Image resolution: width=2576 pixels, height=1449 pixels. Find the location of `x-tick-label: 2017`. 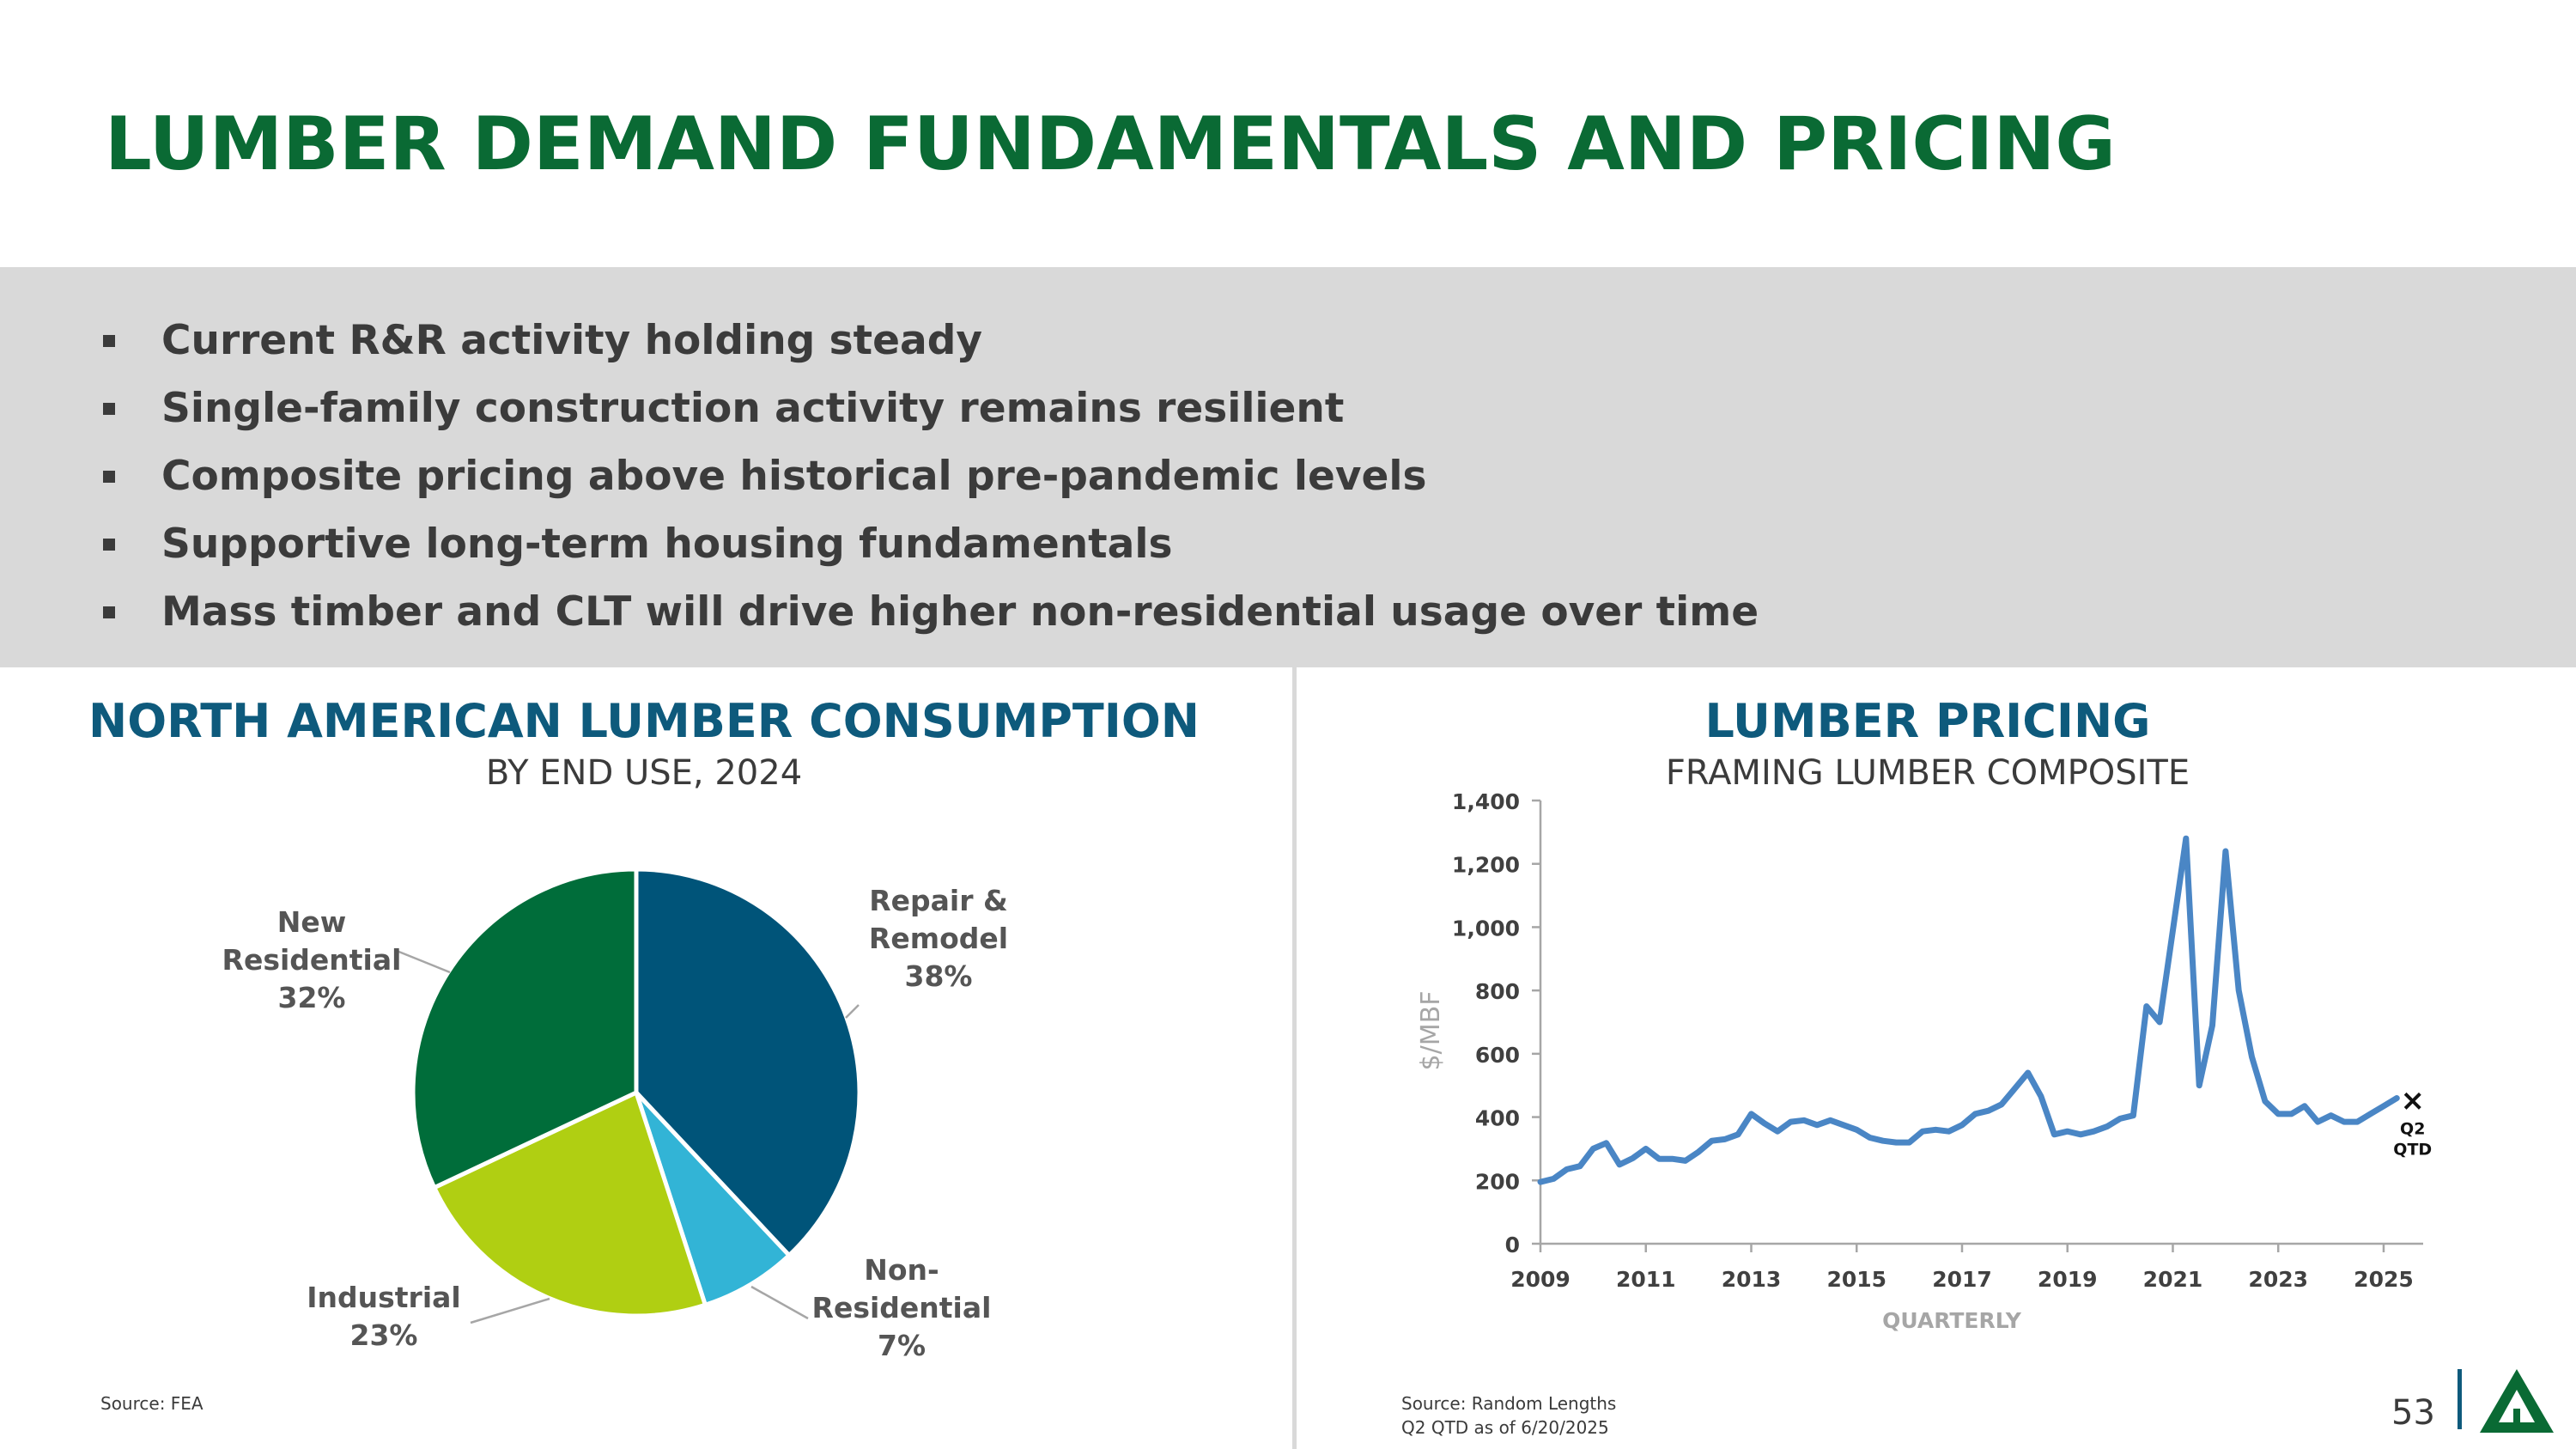

x-tick-label: 2017 is located at coordinates (1962, 1279).